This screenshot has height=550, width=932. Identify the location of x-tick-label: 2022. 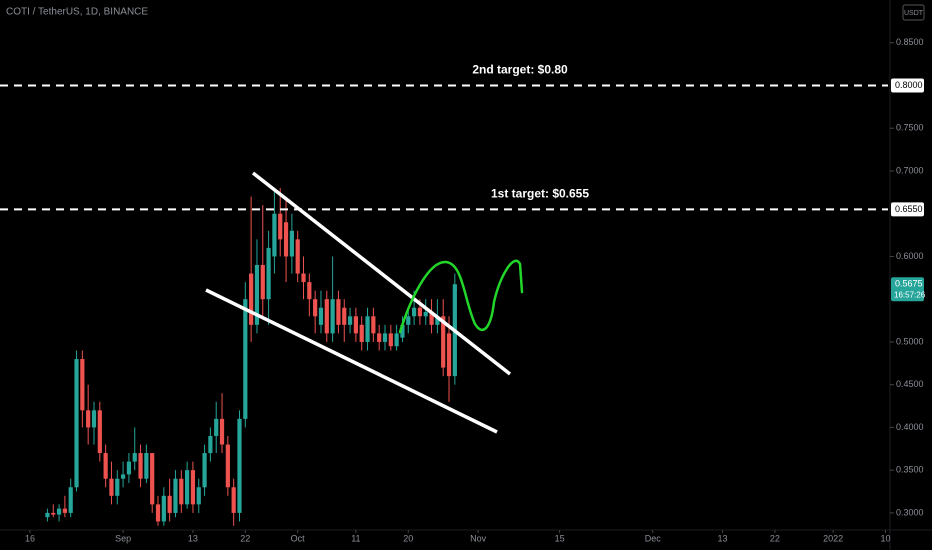
(833, 538).